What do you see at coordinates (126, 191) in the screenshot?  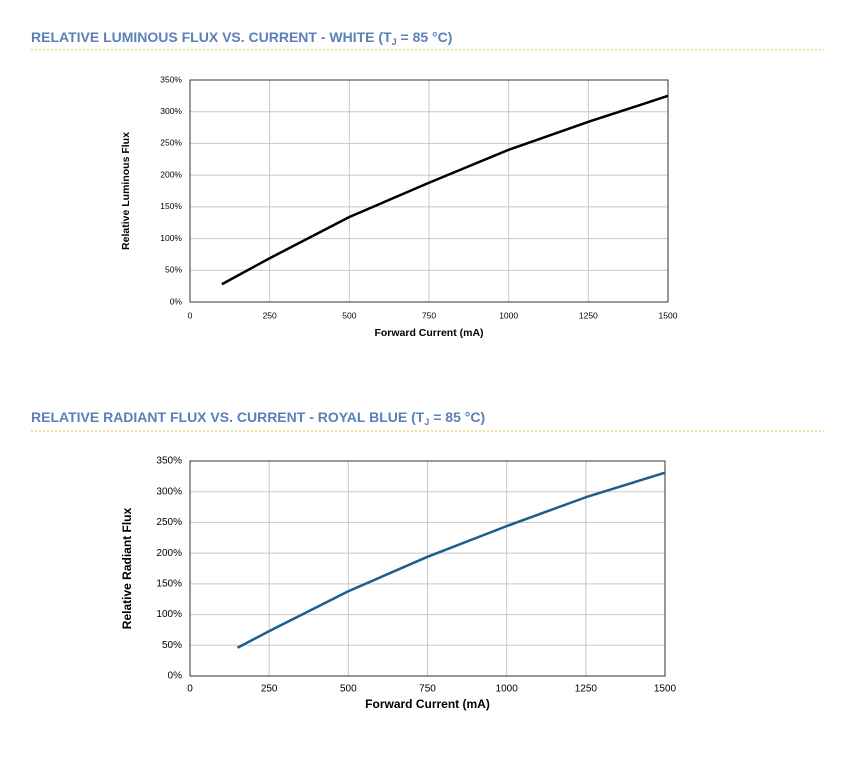 I see `y-axis-label: Relative Luminous Flux` at bounding box center [126, 191].